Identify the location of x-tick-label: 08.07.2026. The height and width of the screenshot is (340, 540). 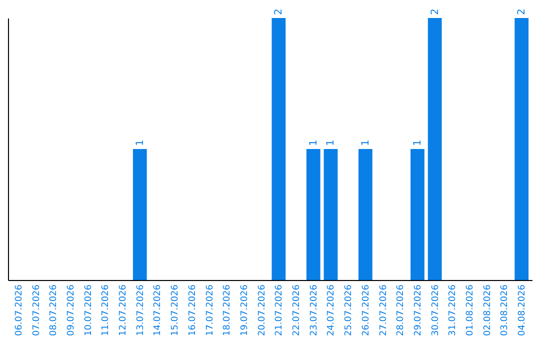
(54, 310).